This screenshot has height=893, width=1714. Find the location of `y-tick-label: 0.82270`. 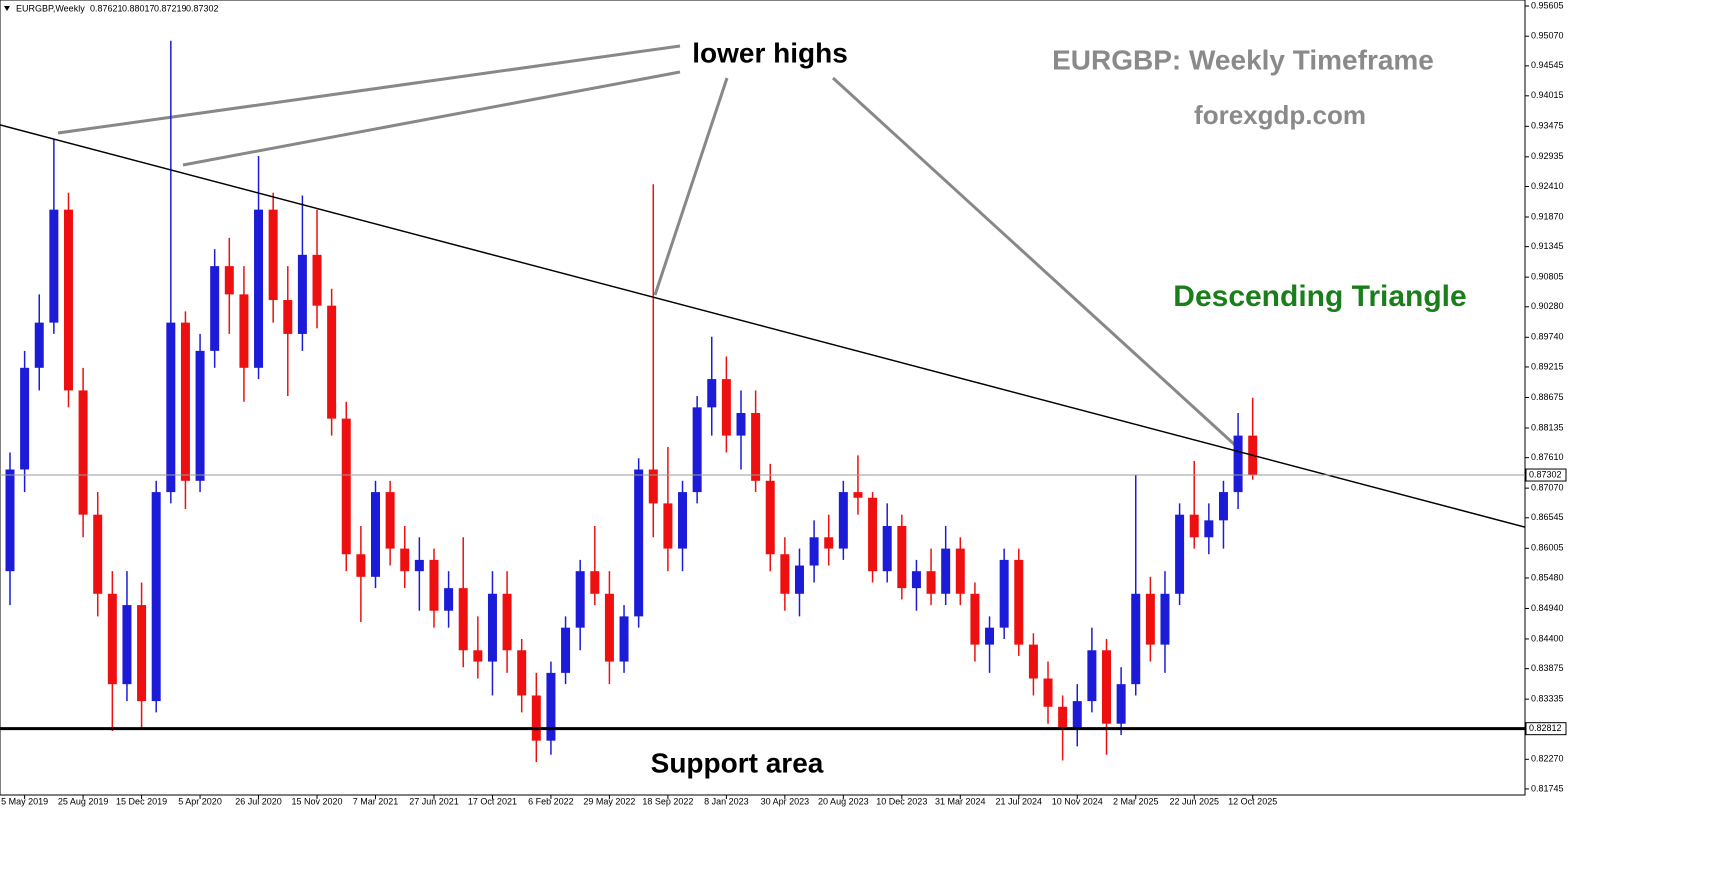

y-tick-label: 0.82270 is located at coordinates (1547, 759).